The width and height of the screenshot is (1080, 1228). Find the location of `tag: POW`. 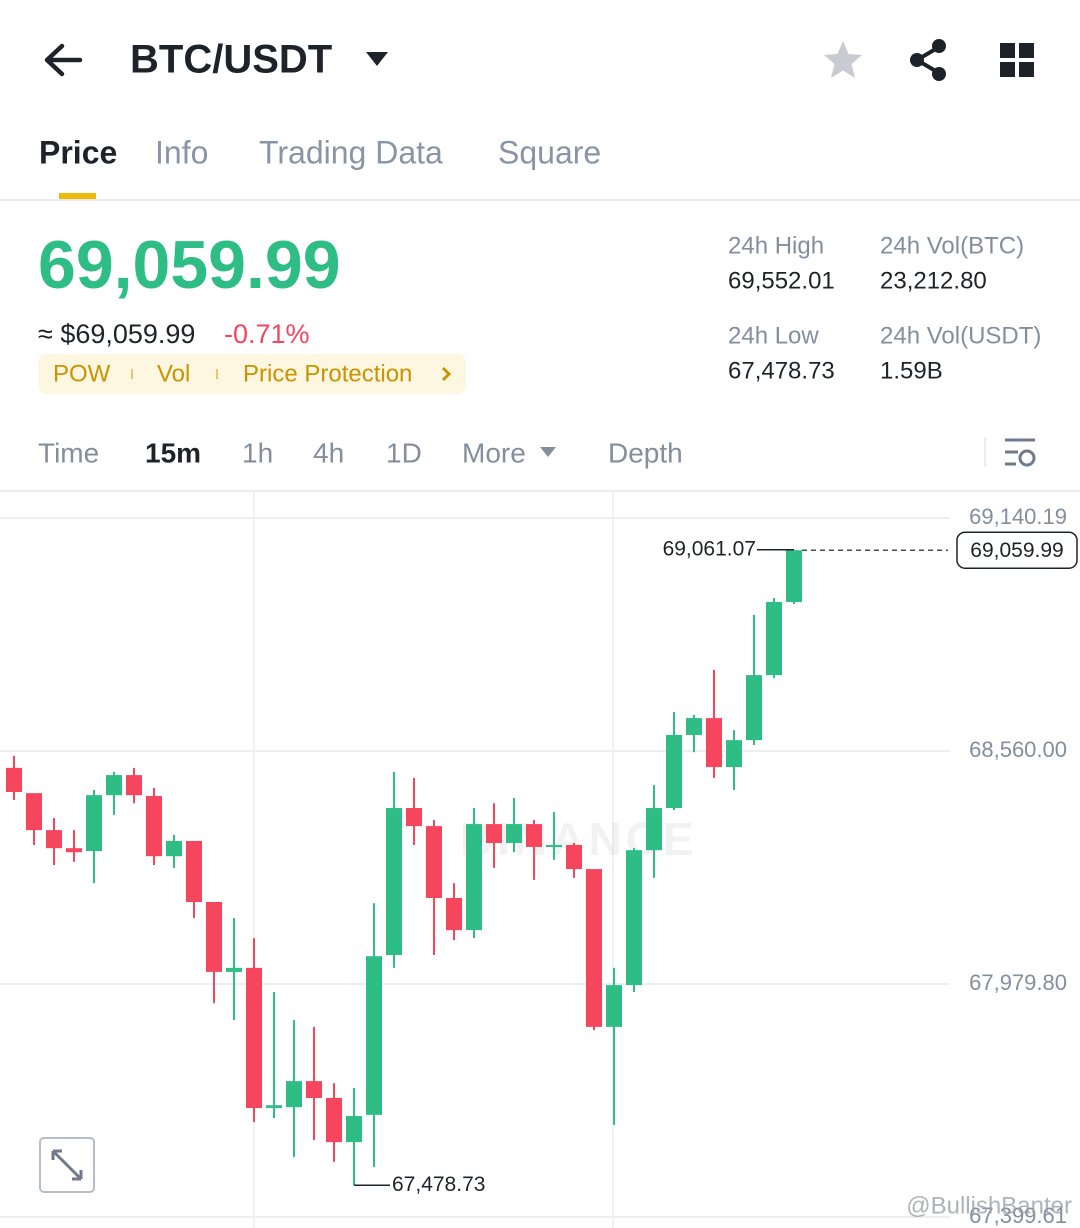

tag: POW is located at coordinates (82, 373).